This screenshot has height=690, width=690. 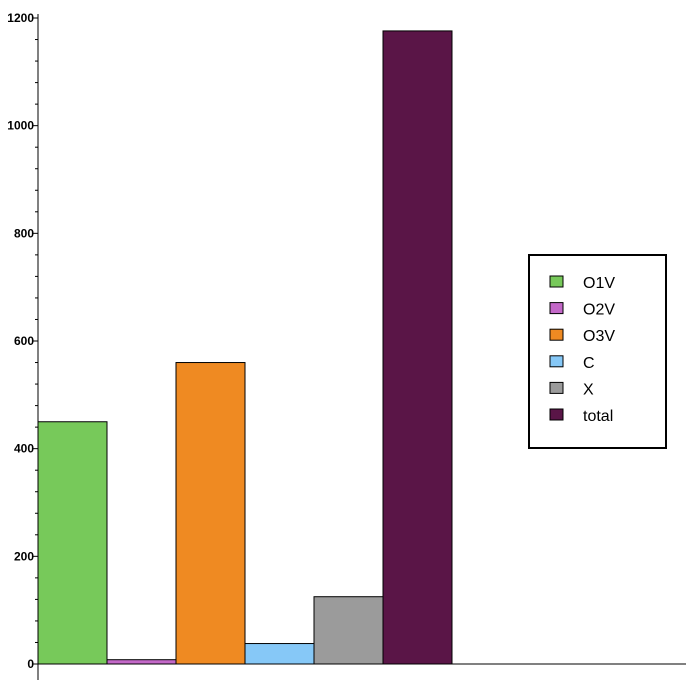 What do you see at coordinates (24, 556) in the screenshot?
I see `y-tick-label: 200` at bounding box center [24, 556].